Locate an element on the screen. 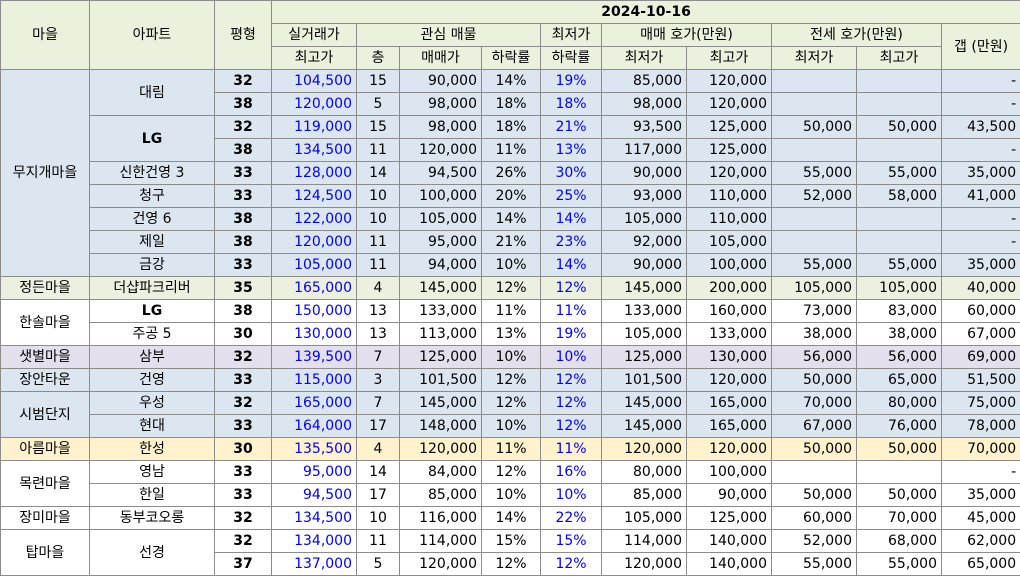 The width and height of the screenshot is (1020, 576). top-price-cell: 115,000 is located at coordinates (314, 380).